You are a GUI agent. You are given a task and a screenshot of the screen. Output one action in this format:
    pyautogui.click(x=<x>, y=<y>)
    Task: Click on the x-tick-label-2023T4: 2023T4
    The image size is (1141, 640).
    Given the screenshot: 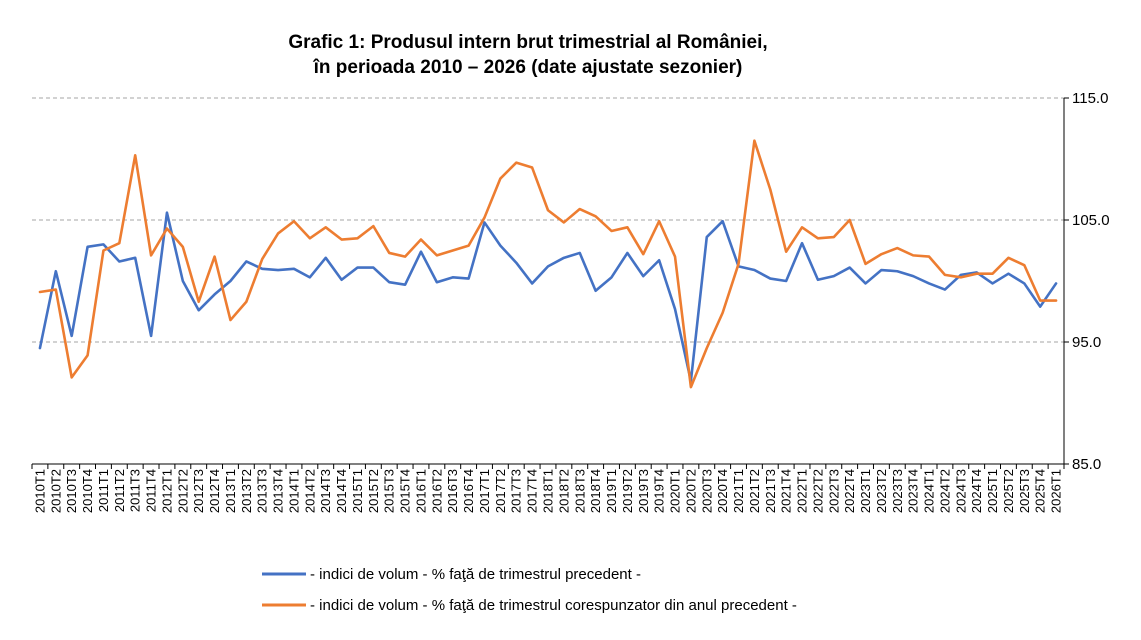 What is the action you would take?
    pyautogui.click(x=913, y=491)
    